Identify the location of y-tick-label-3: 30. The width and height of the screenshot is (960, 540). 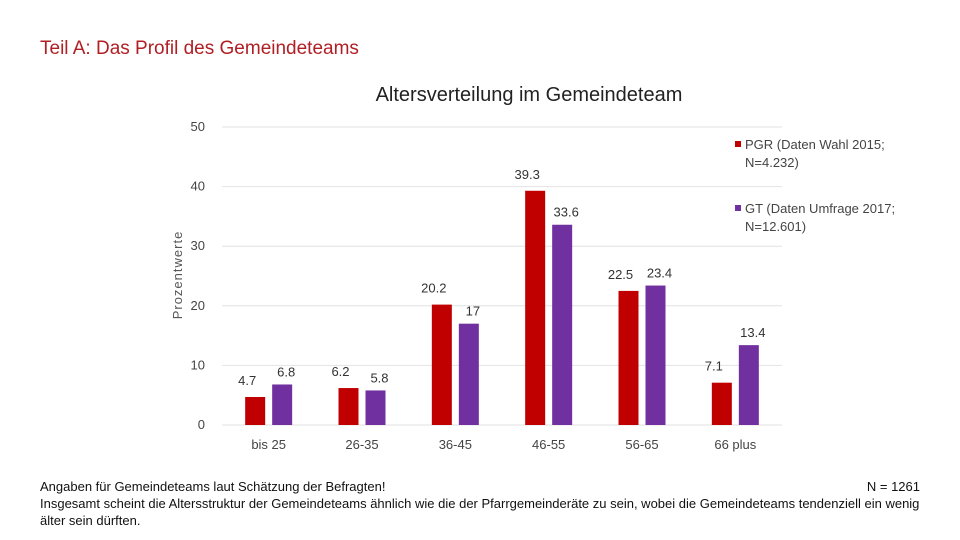
(198, 245).